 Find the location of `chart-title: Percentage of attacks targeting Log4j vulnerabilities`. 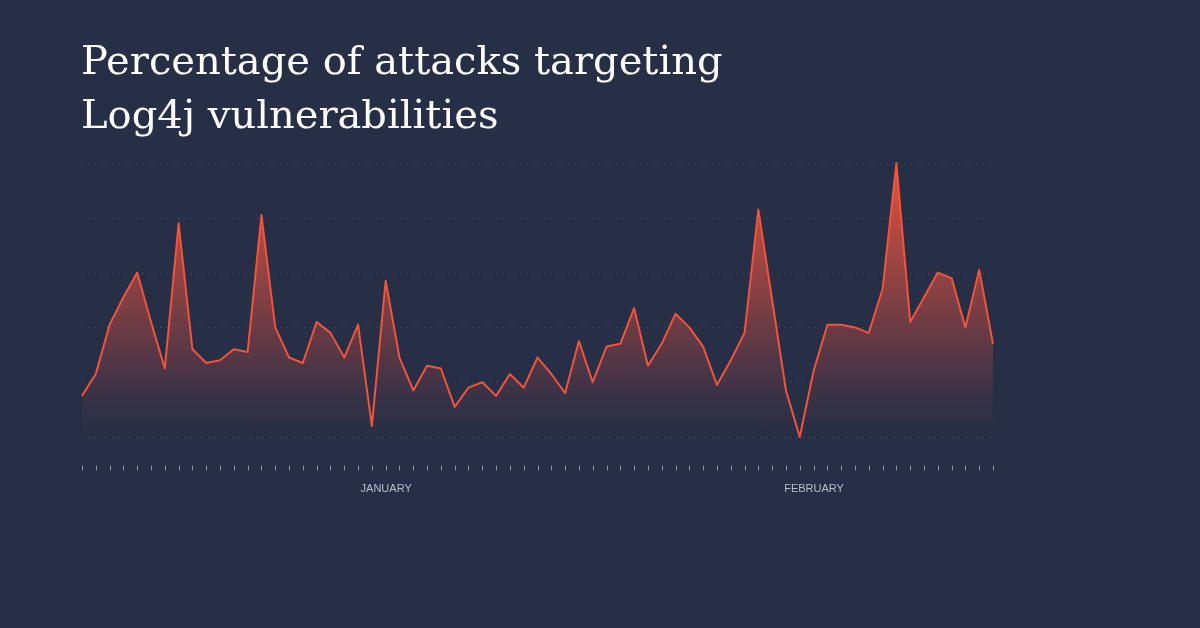

chart-title: Percentage of attacks targeting Log4j vulnerabilities is located at coordinates (402, 87).